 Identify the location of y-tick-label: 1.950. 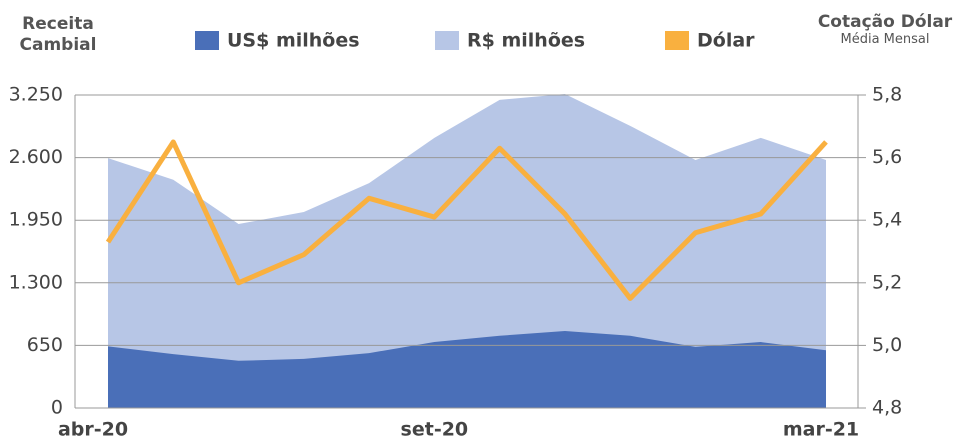
(36, 220).